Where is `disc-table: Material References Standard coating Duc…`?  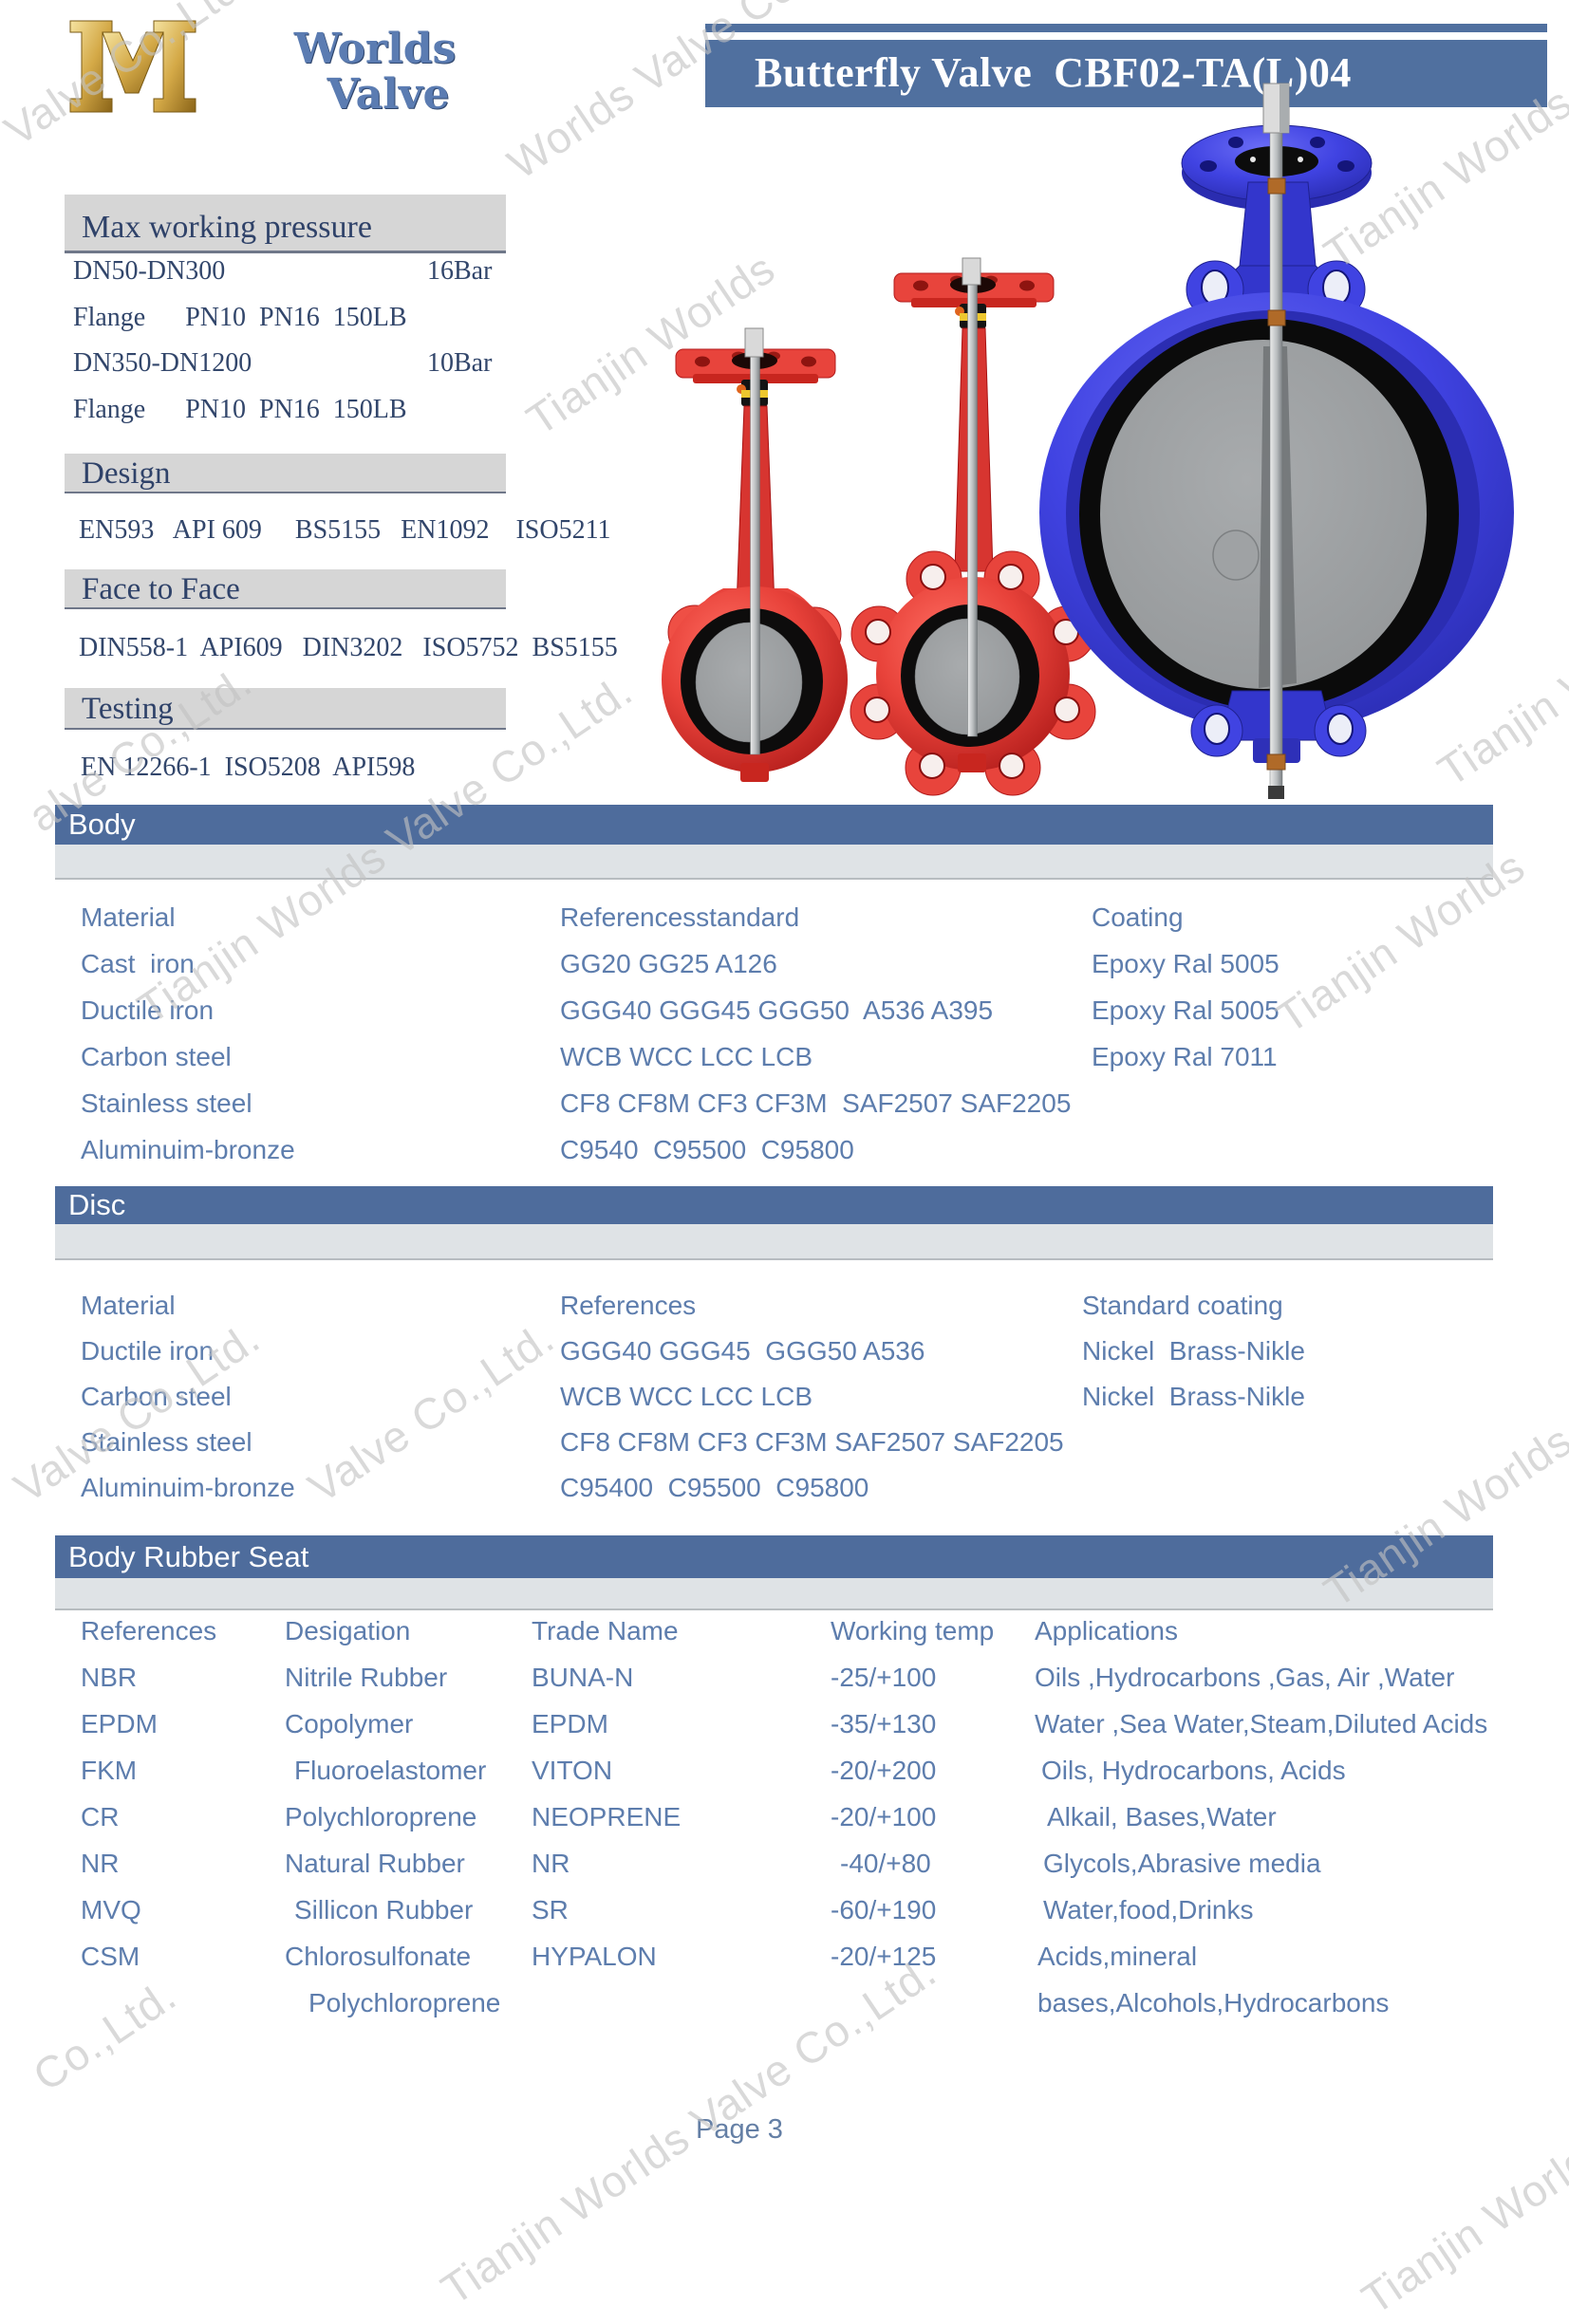
disc-table: Material References Standard coating Duc… is located at coordinates (792, 1397).